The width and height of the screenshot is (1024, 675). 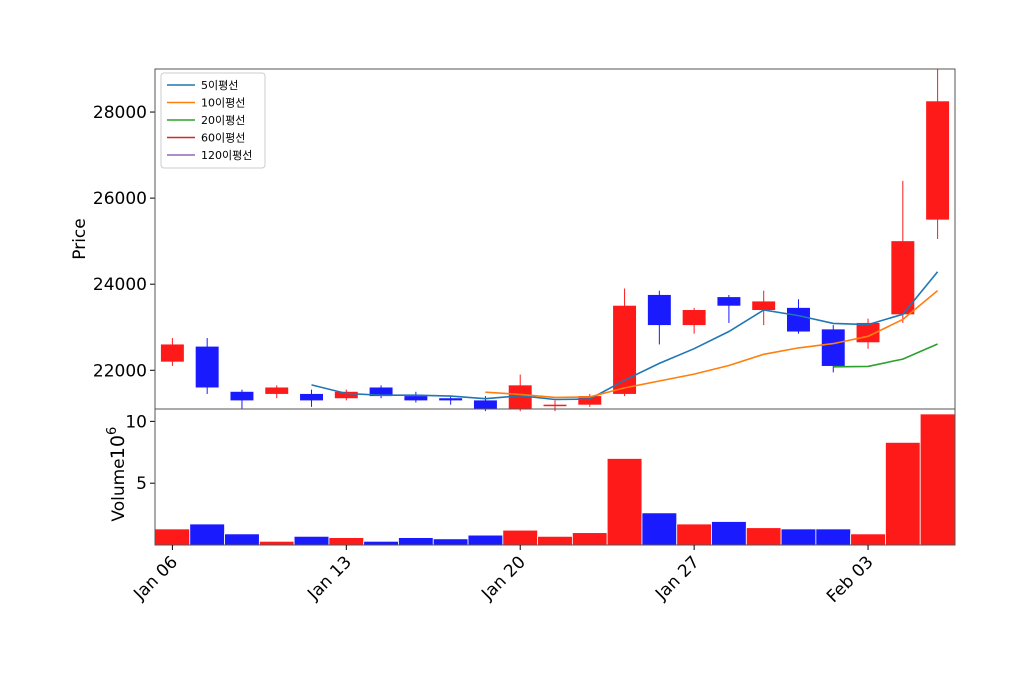 I want to click on price-ytick-label: 28000, so click(x=120, y=113).